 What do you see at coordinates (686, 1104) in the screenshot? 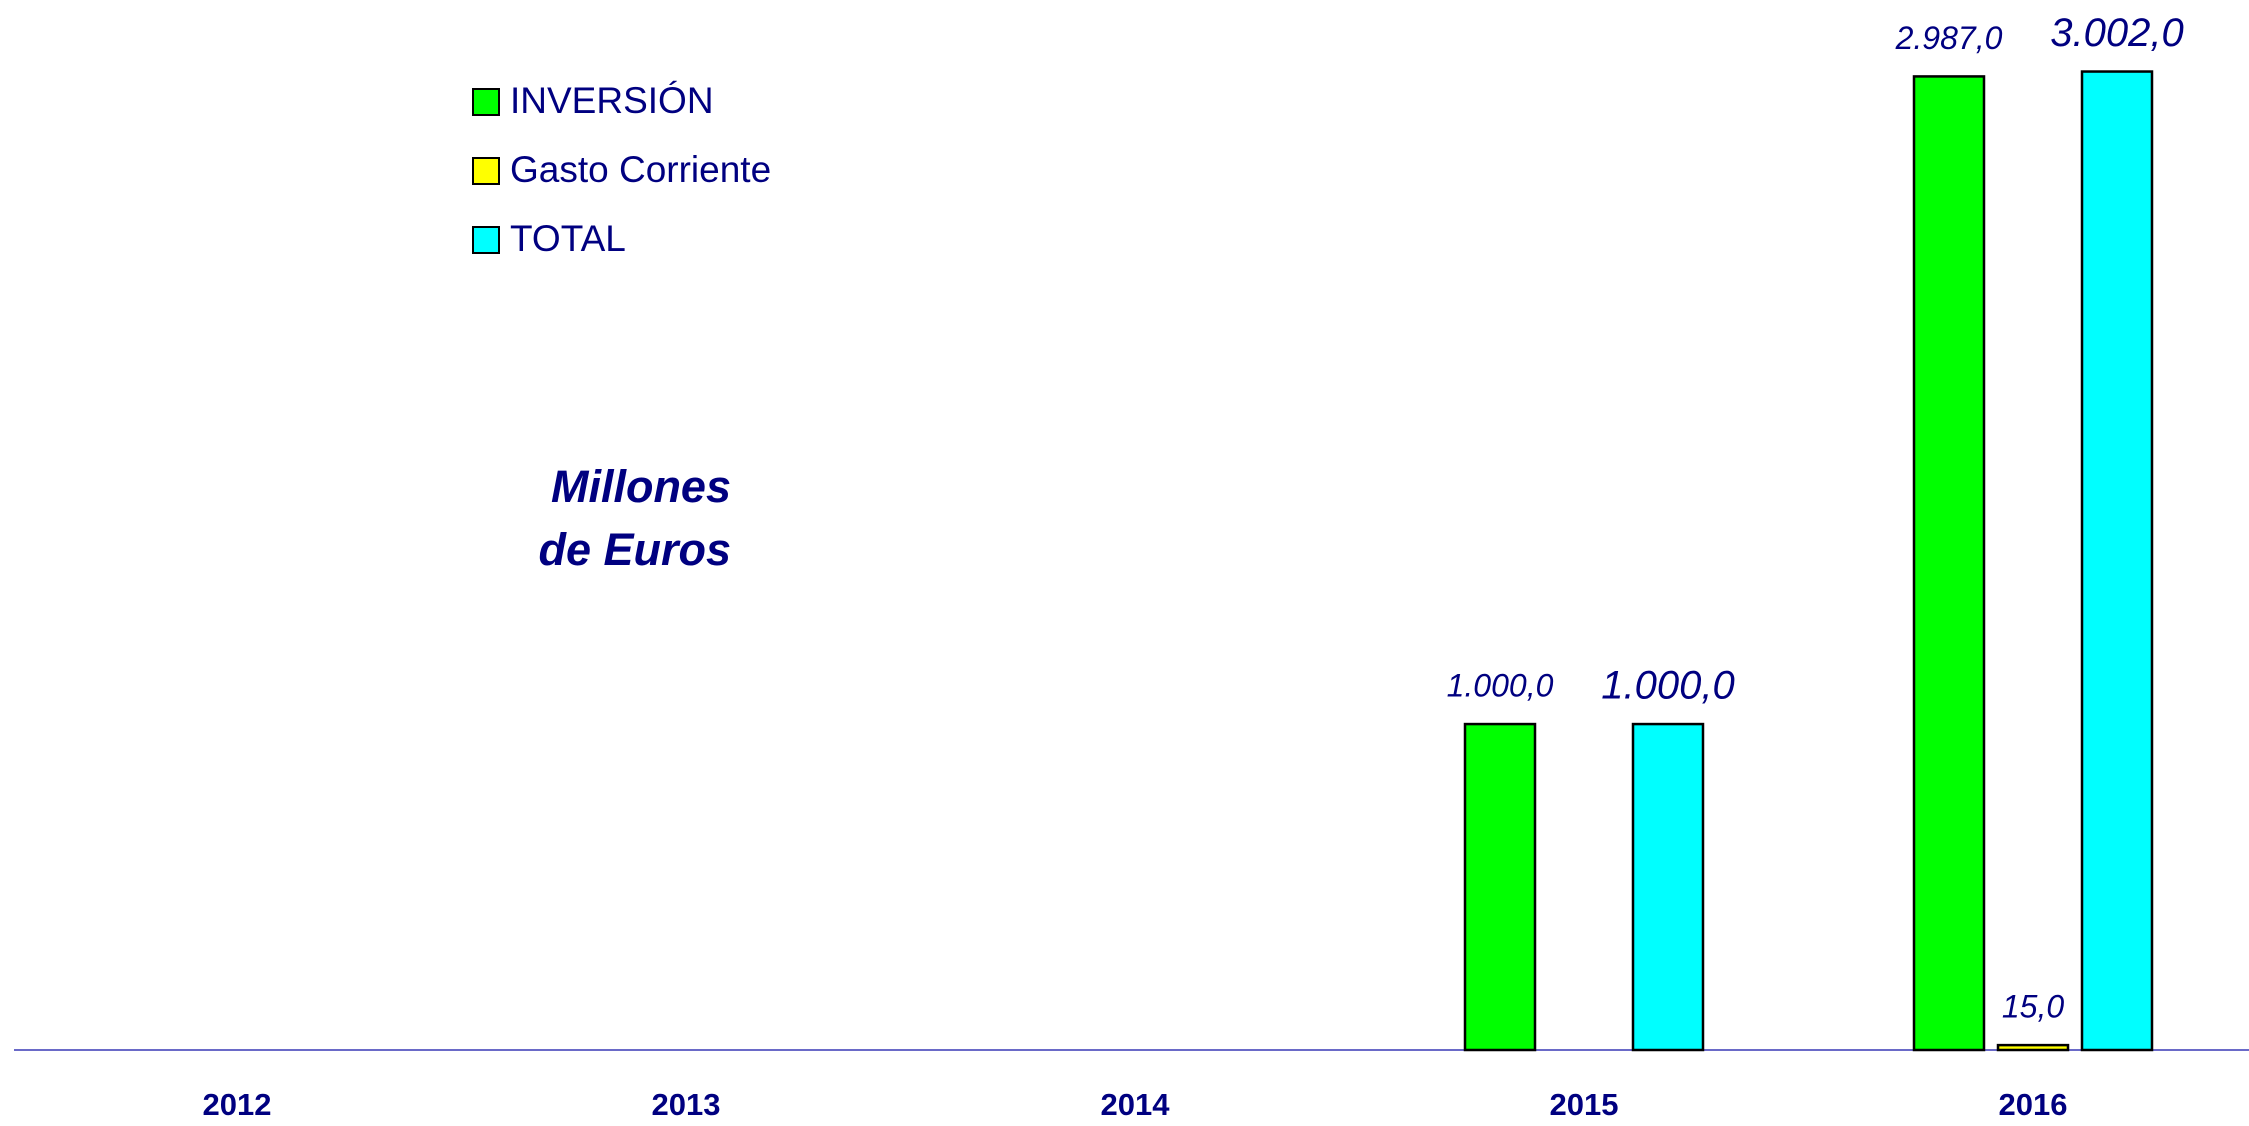
I see `x-tick-label: 2013` at bounding box center [686, 1104].